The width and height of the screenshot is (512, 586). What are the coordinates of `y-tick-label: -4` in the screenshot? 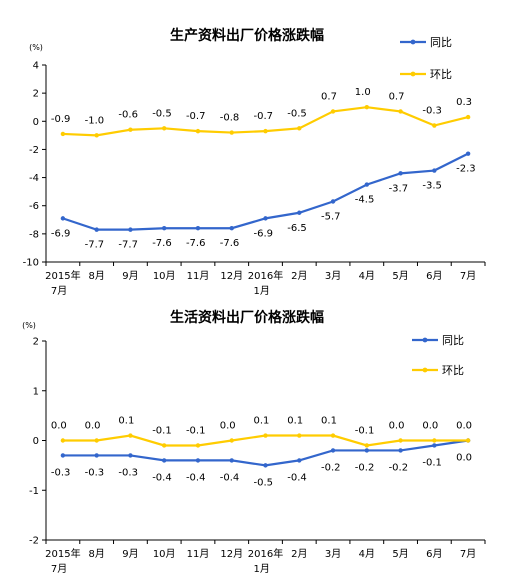 It's located at (34, 178).